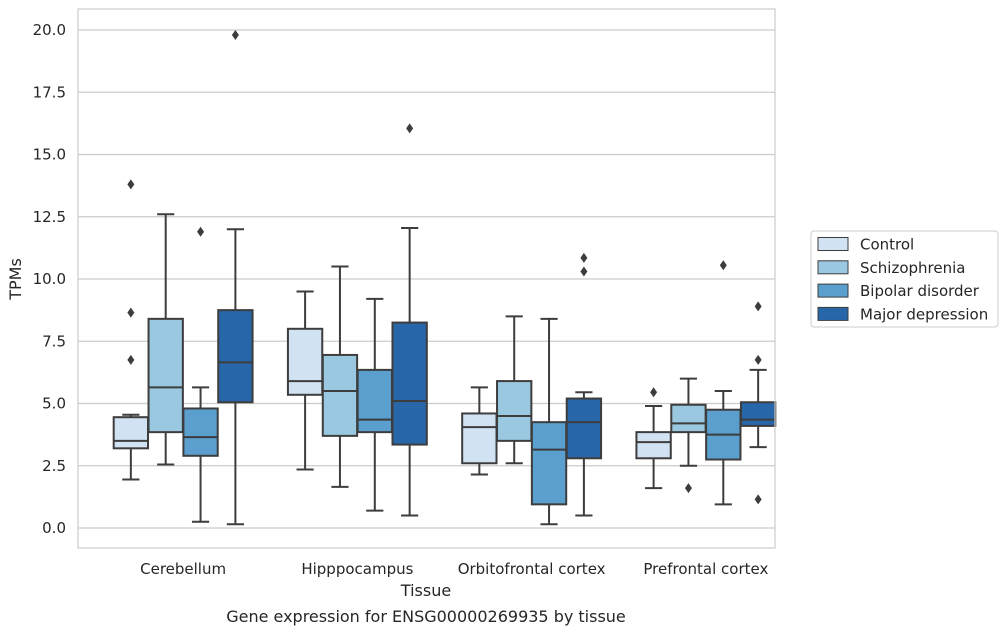  What do you see at coordinates (49, 92) in the screenshot?
I see `y-tick-label: 17.5` at bounding box center [49, 92].